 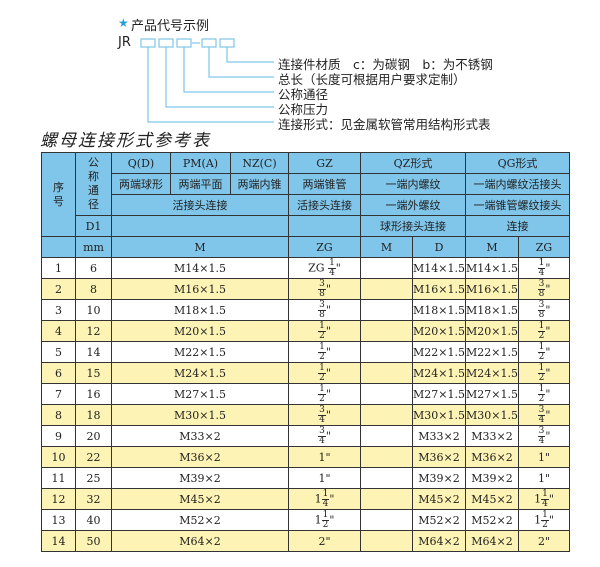 I want to click on header-pm: PM(A), so click(x=200, y=163).